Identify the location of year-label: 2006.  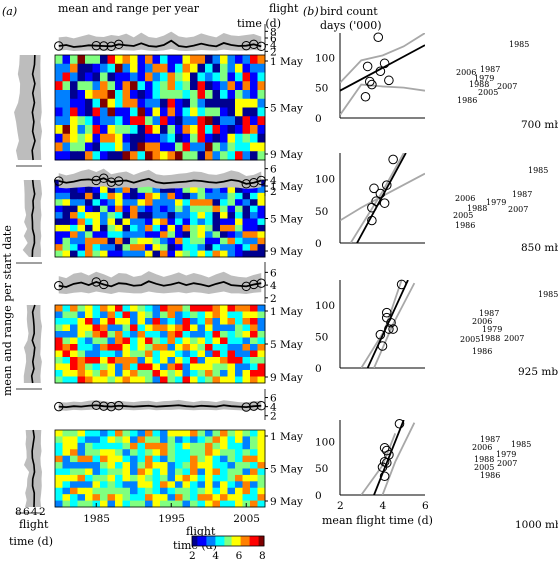
(465, 198).